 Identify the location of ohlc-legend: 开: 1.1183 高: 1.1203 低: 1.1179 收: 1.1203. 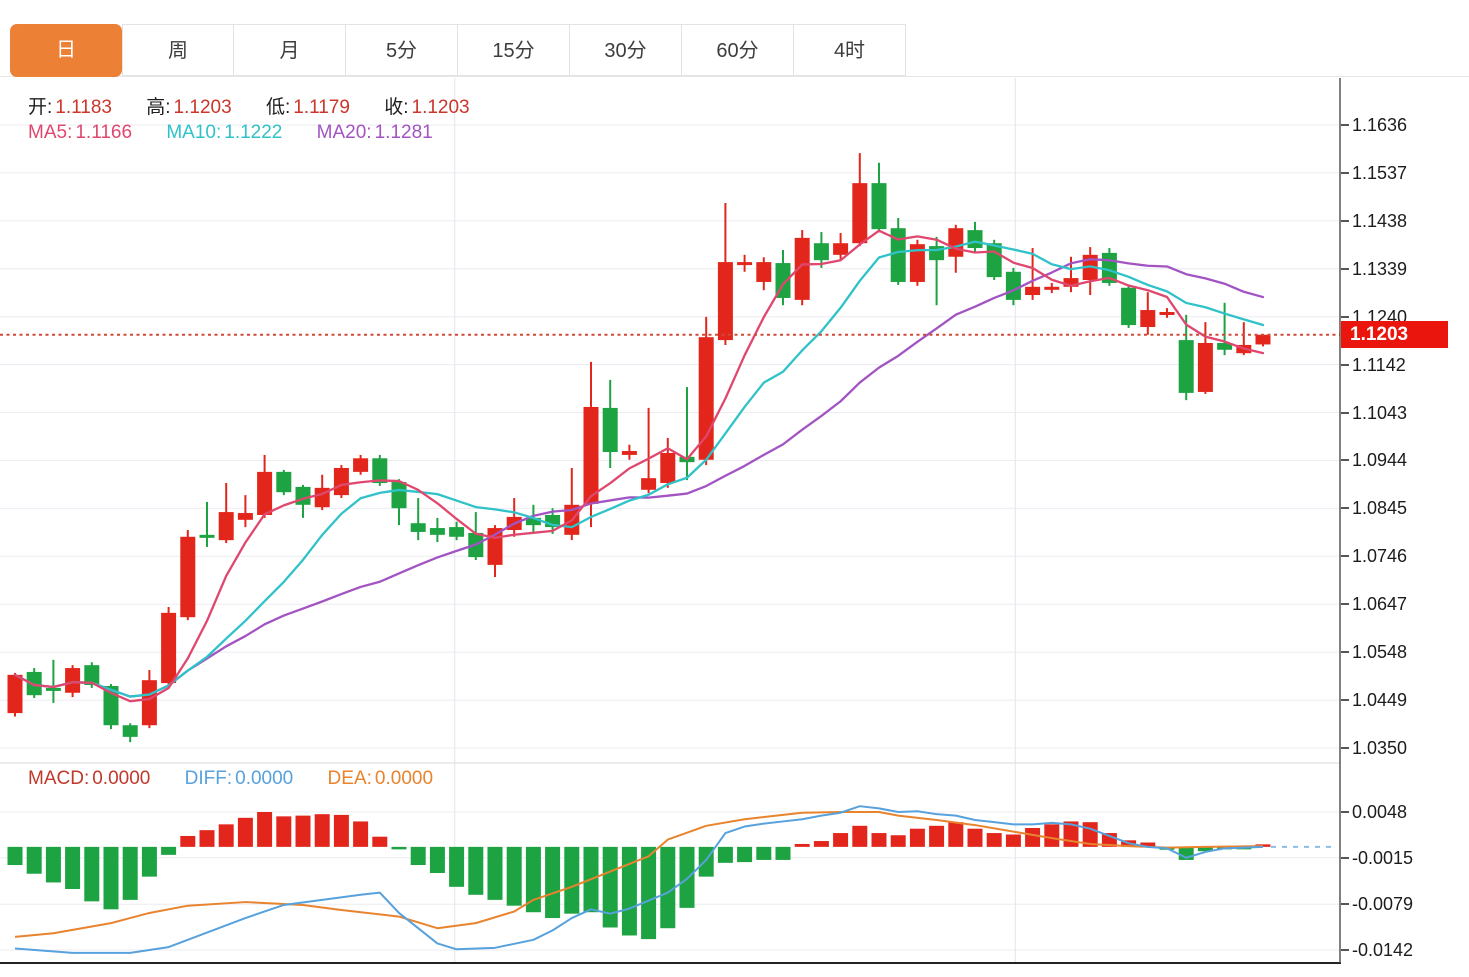
(263, 105).